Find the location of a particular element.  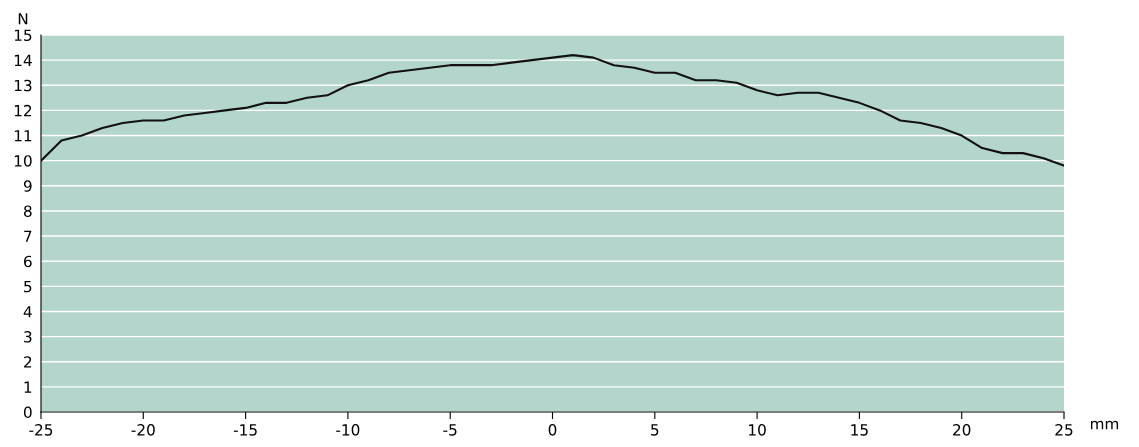

y-tick-label: 13 is located at coordinates (23, 85).